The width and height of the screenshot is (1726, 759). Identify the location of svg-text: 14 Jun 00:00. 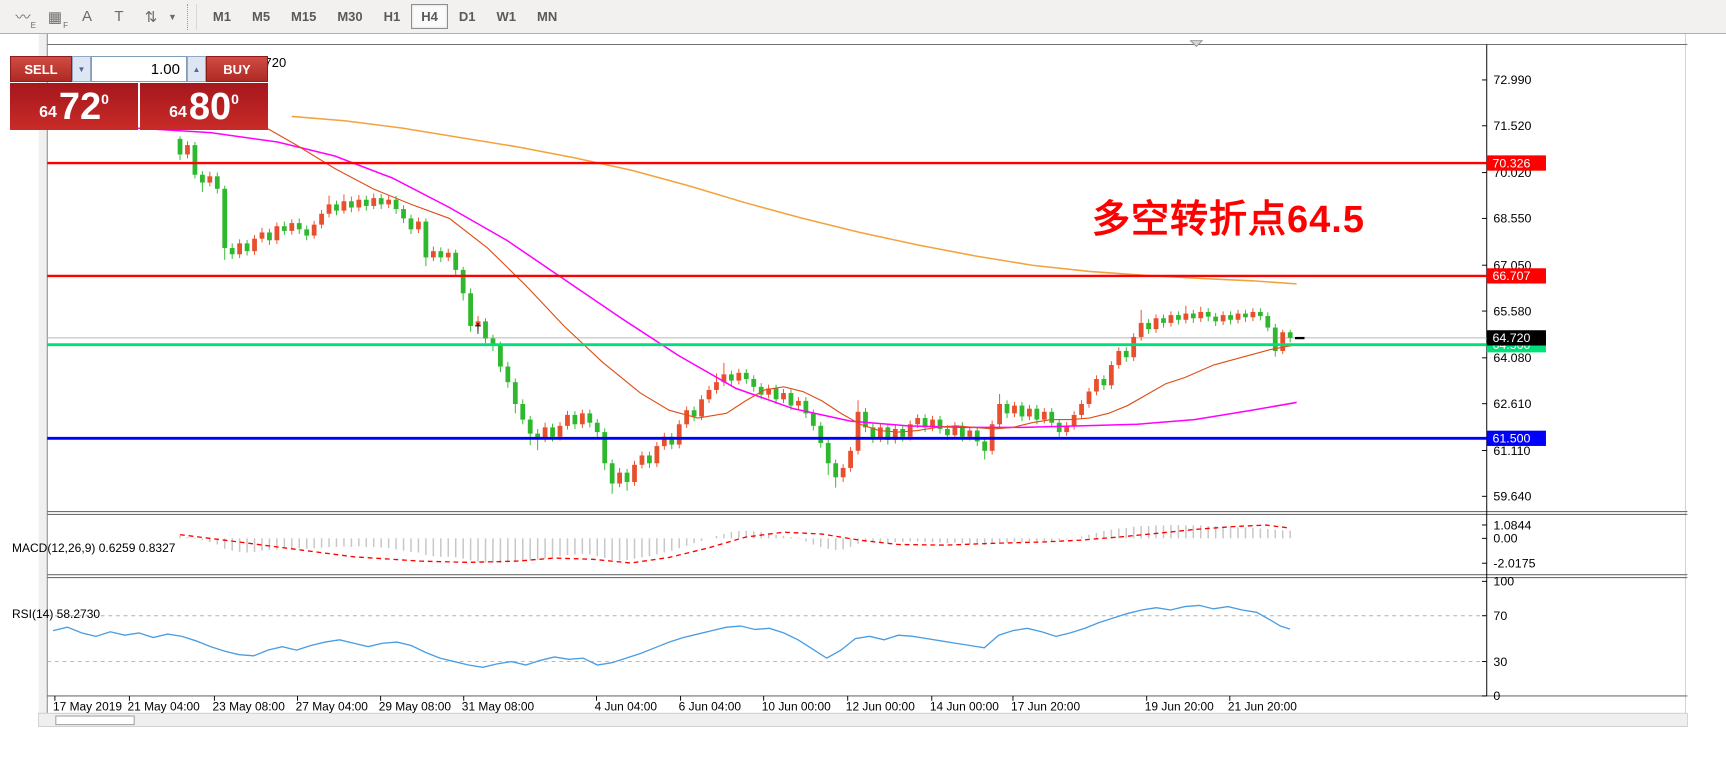
(964, 706).